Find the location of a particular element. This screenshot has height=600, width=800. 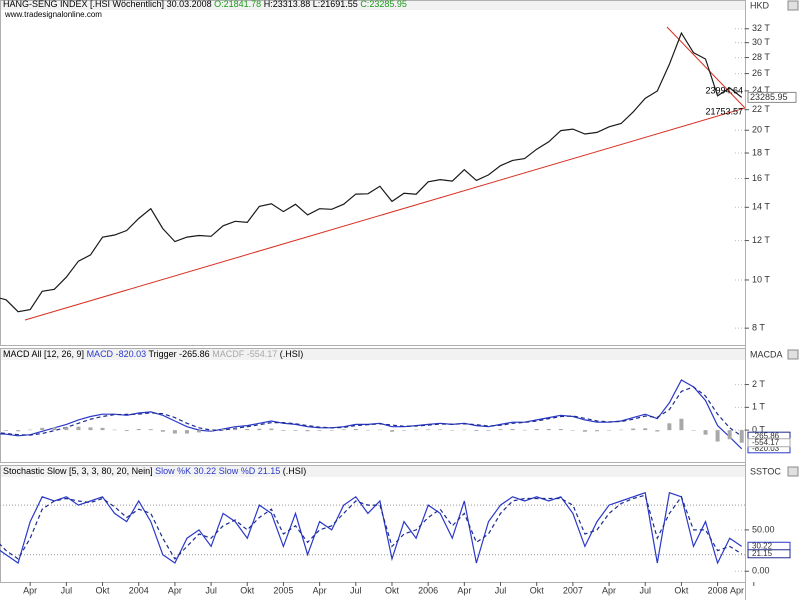

x-tick-label: Okt is located at coordinates (392, 590).